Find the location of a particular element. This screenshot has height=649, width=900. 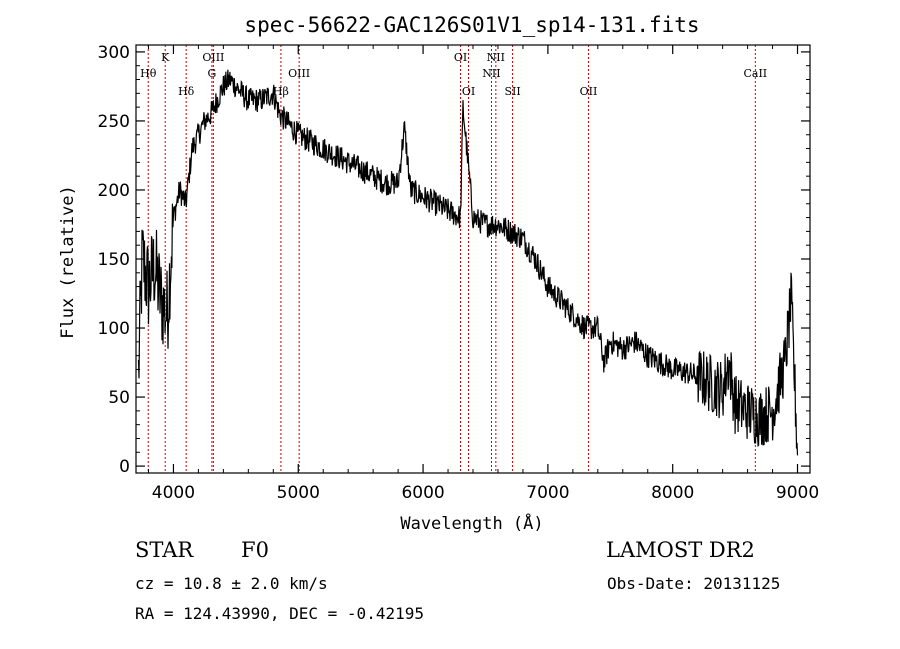

spectral-line-label: Hβ is located at coordinates (281, 91).